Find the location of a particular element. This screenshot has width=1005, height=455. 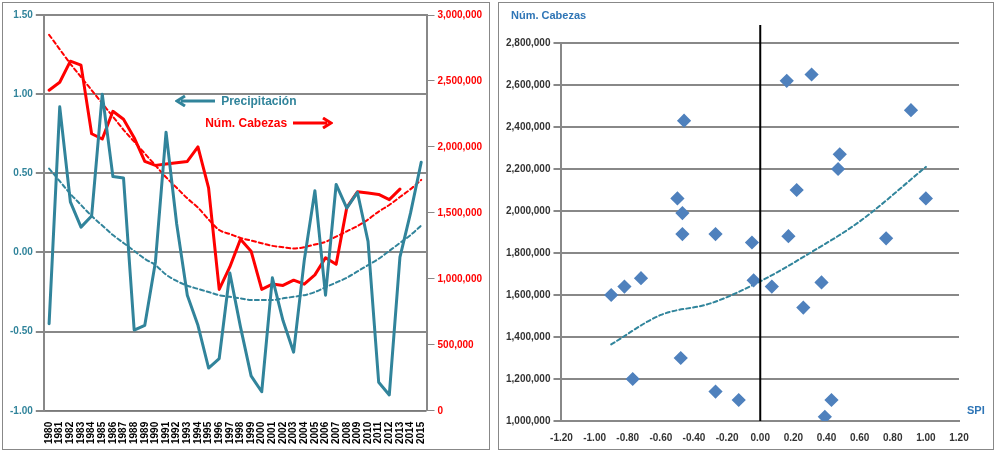

x-tick-label: 1983 is located at coordinates (80, 432).